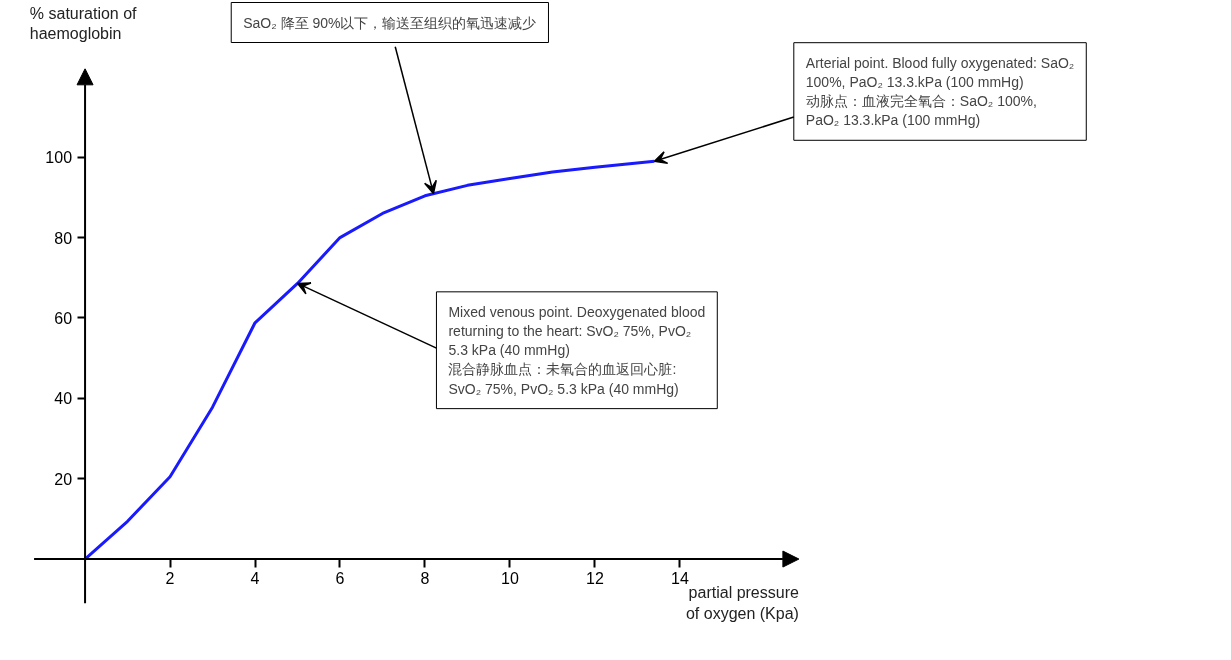 This screenshot has width=1231, height=660. Describe the element at coordinates (340, 579) in the screenshot. I see `x-tick-label: 6` at that location.